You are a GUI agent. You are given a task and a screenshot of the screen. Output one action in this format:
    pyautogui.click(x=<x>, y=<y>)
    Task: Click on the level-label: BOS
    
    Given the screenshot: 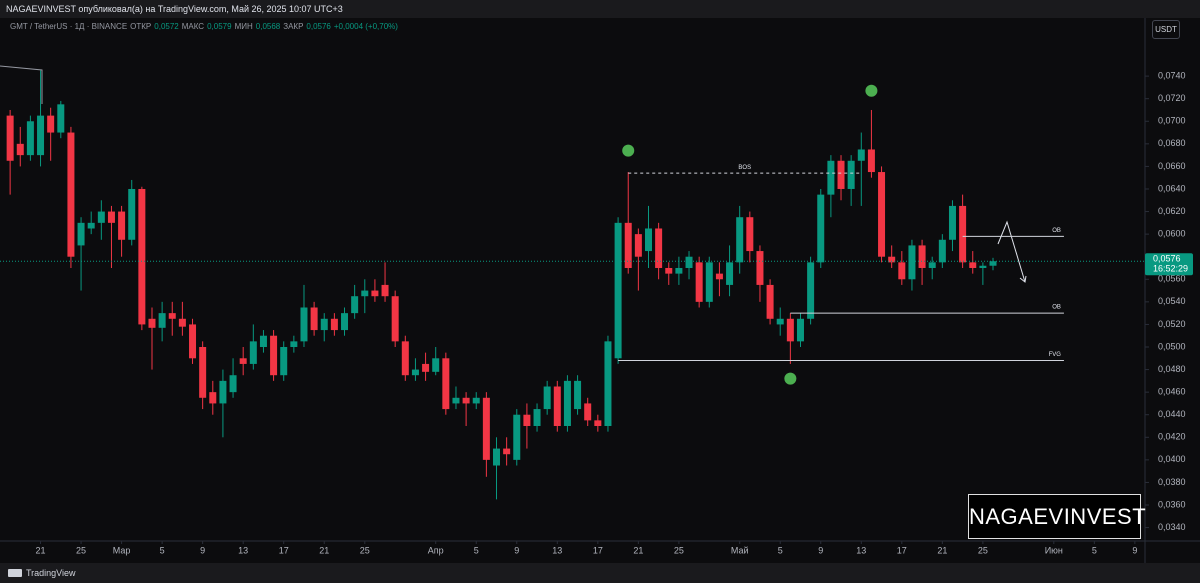 What is the action you would take?
    pyautogui.click(x=744, y=168)
    